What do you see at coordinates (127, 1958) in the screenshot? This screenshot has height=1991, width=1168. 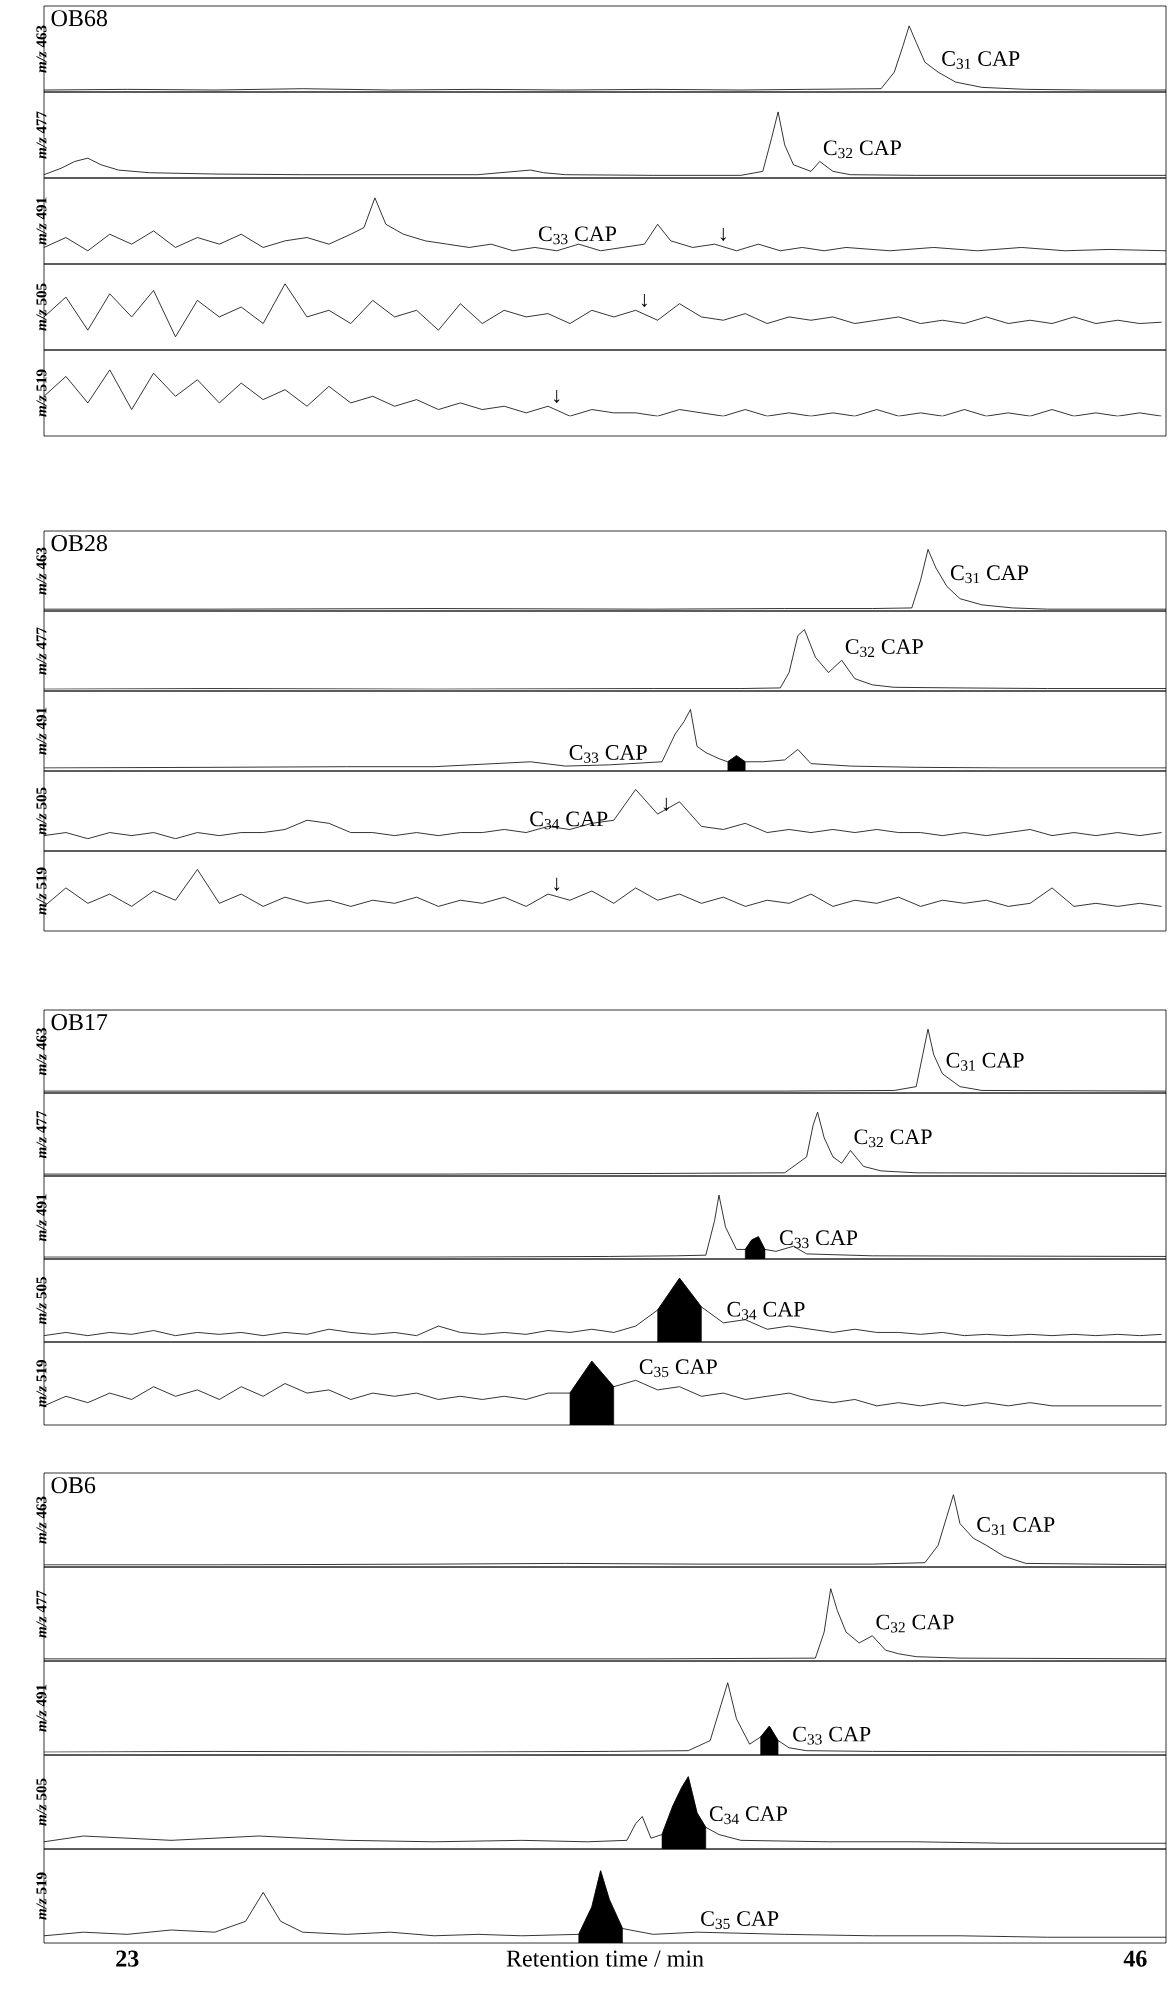 I see `x-tick-label: 23` at bounding box center [127, 1958].